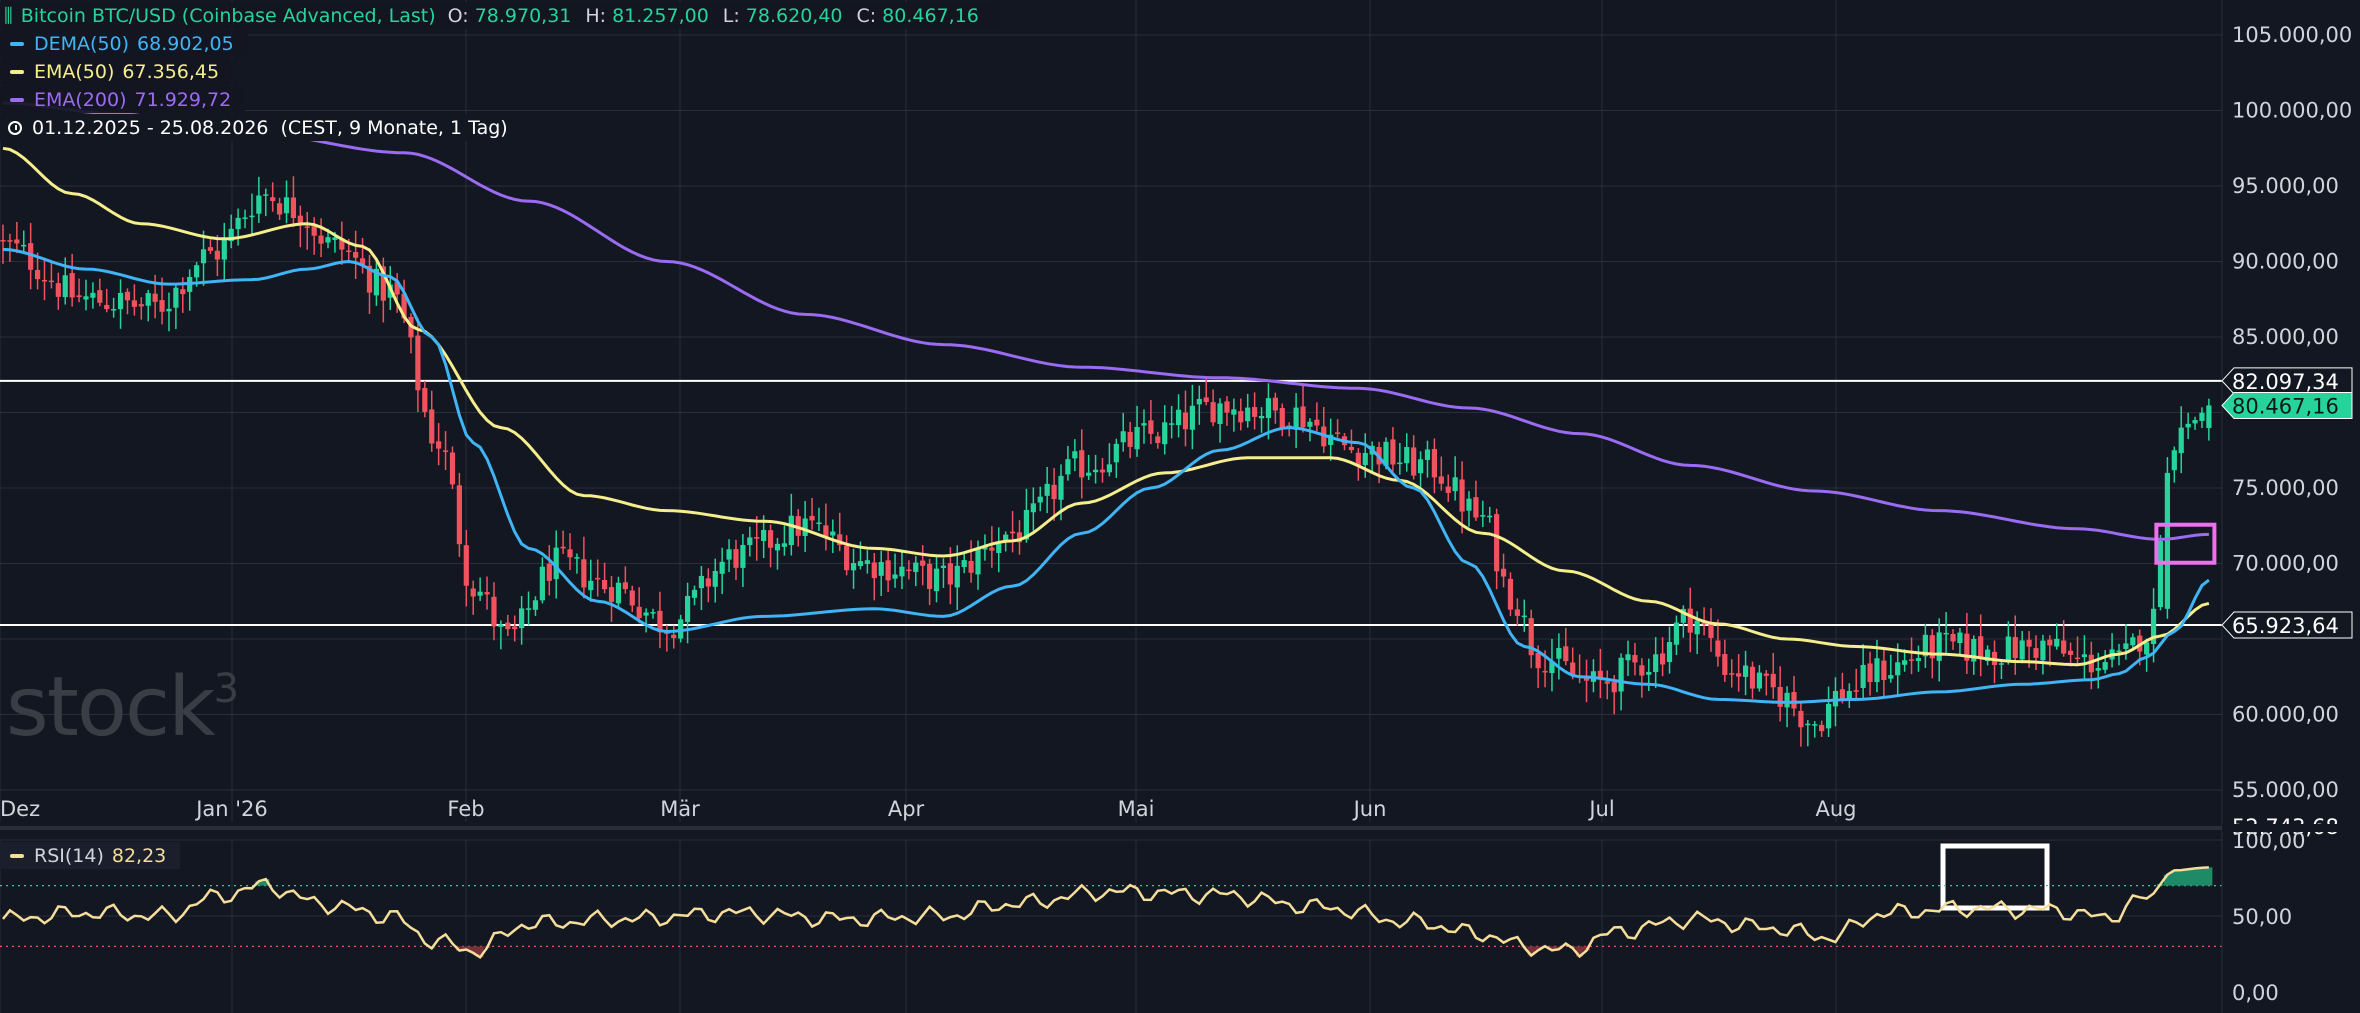 The image size is (2360, 1013). What do you see at coordinates (2287, 625) in the screenshot?
I see `level-label-bg` at bounding box center [2287, 625].